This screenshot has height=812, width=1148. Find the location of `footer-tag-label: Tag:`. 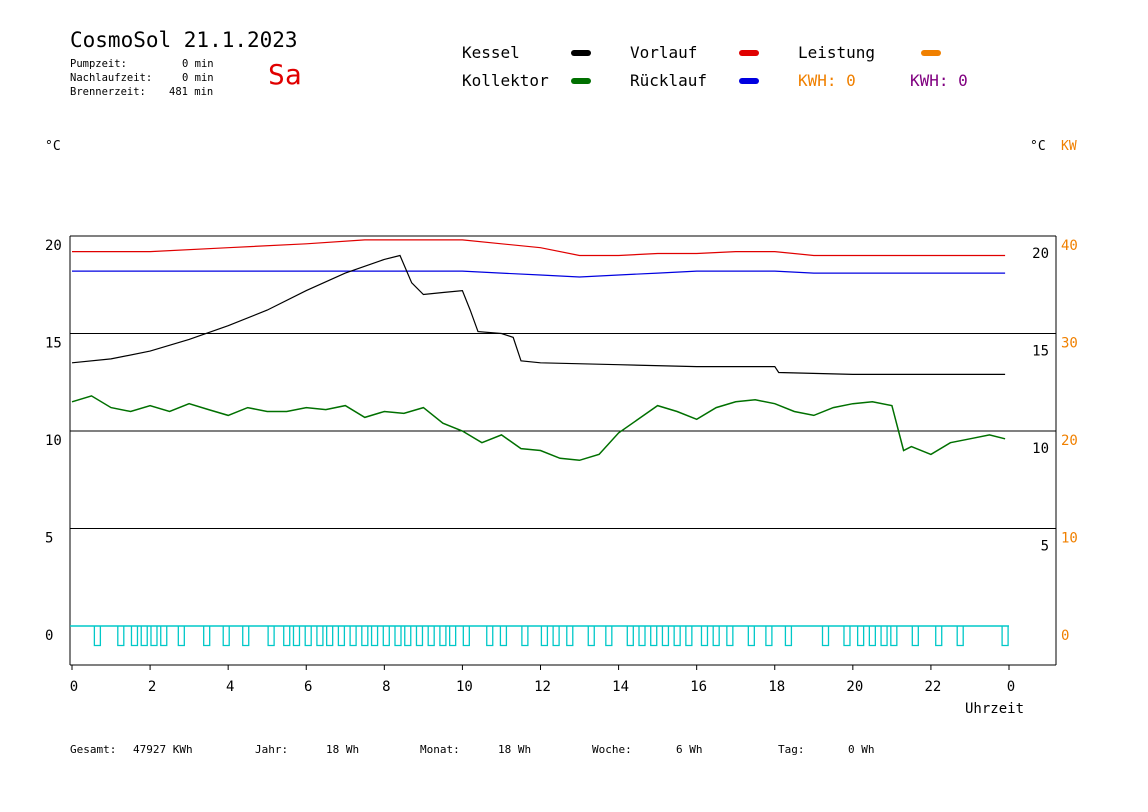

footer-tag-label: Tag: is located at coordinates (791, 749).